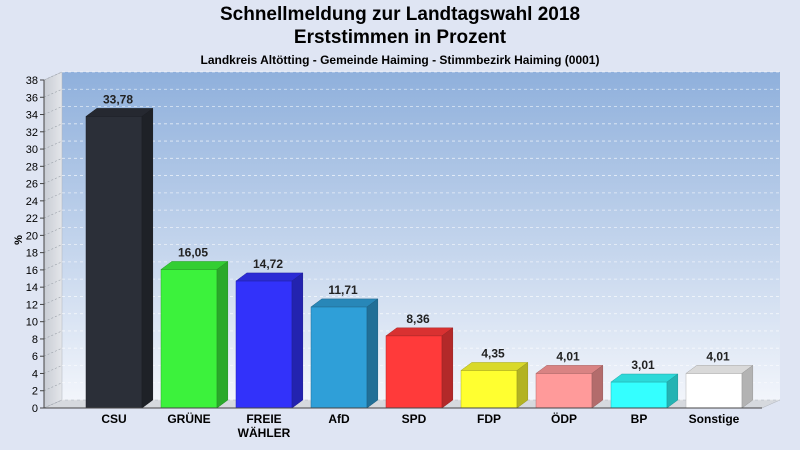  Describe the element at coordinates (32, 271) in the screenshot. I see `y-tick-label: 16` at that location.